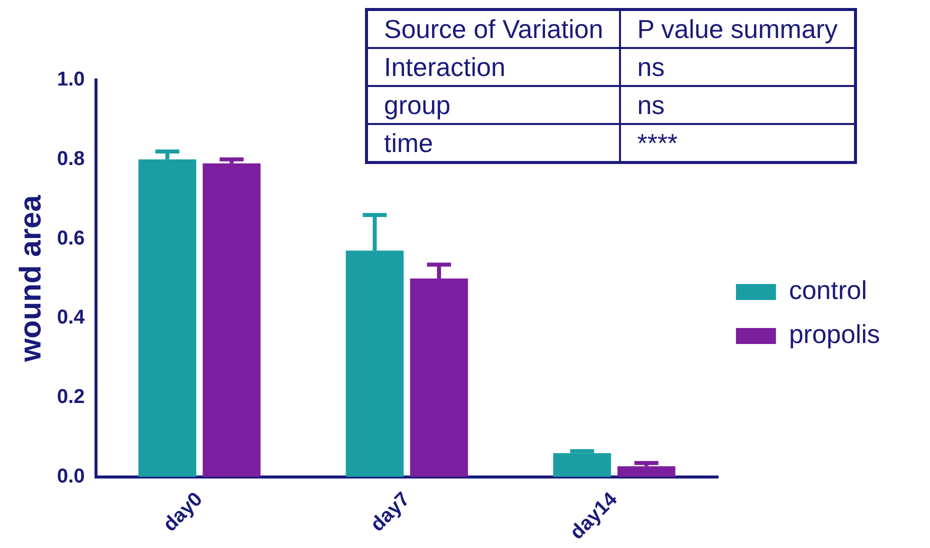  What do you see at coordinates (70, 397) in the screenshot?
I see `y-tick-label: 0.2` at bounding box center [70, 397].